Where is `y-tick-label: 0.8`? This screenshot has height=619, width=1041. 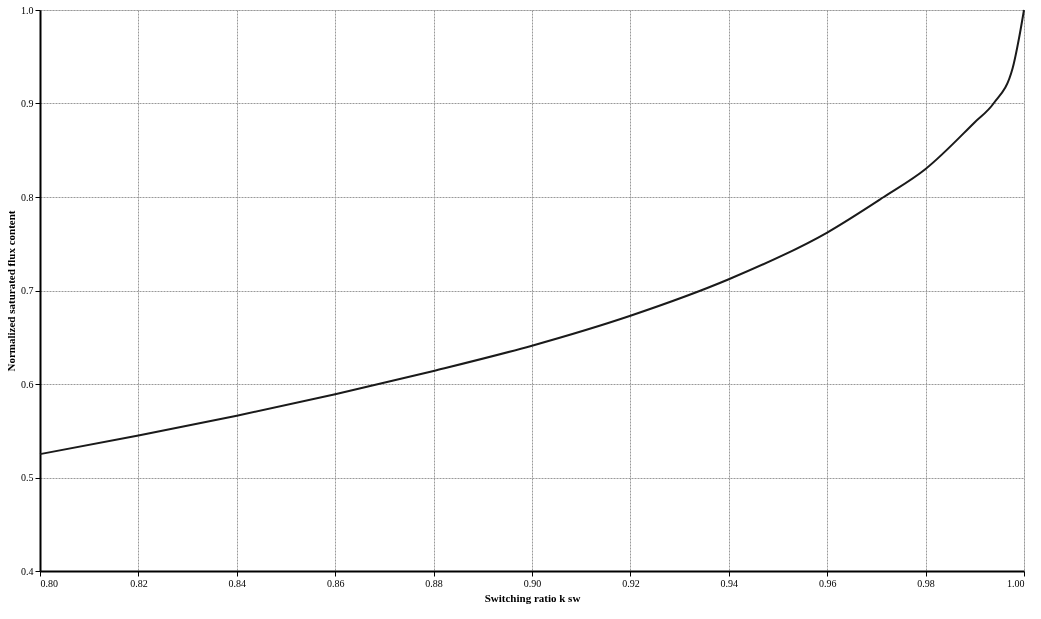 y-tick-label: 0.8 is located at coordinates (27, 197).